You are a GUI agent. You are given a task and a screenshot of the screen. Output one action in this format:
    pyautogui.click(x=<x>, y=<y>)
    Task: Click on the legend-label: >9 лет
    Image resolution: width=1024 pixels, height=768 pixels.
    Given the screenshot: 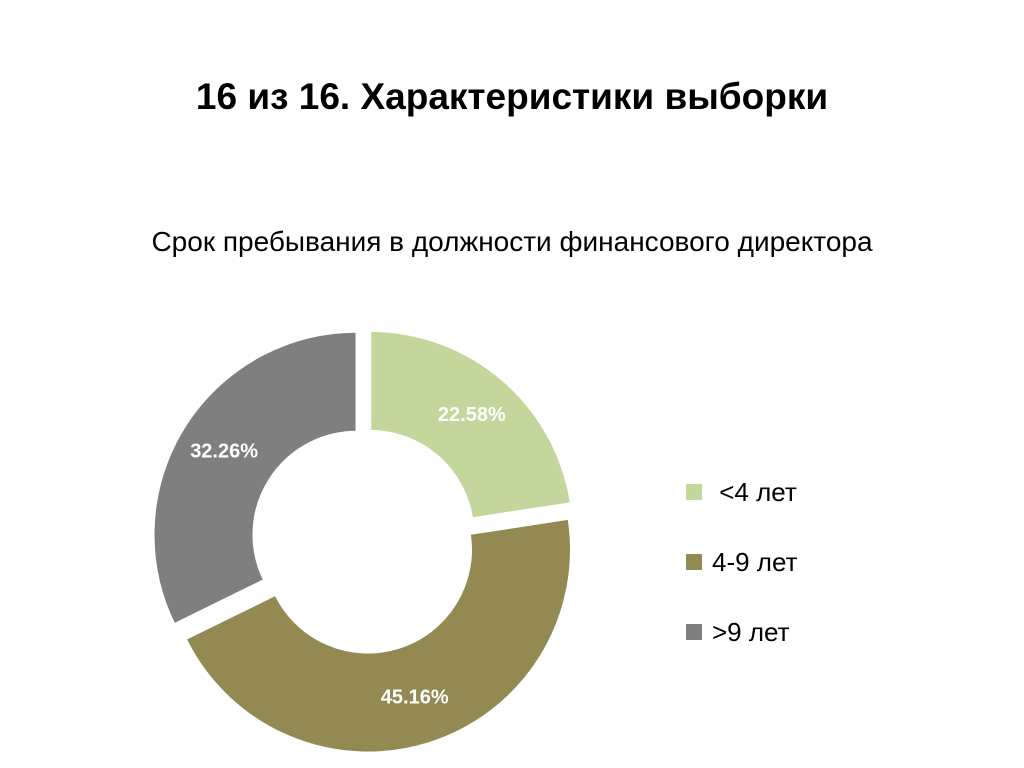 What is the action you would take?
    pyautogui.click(x=751, y=632)
    